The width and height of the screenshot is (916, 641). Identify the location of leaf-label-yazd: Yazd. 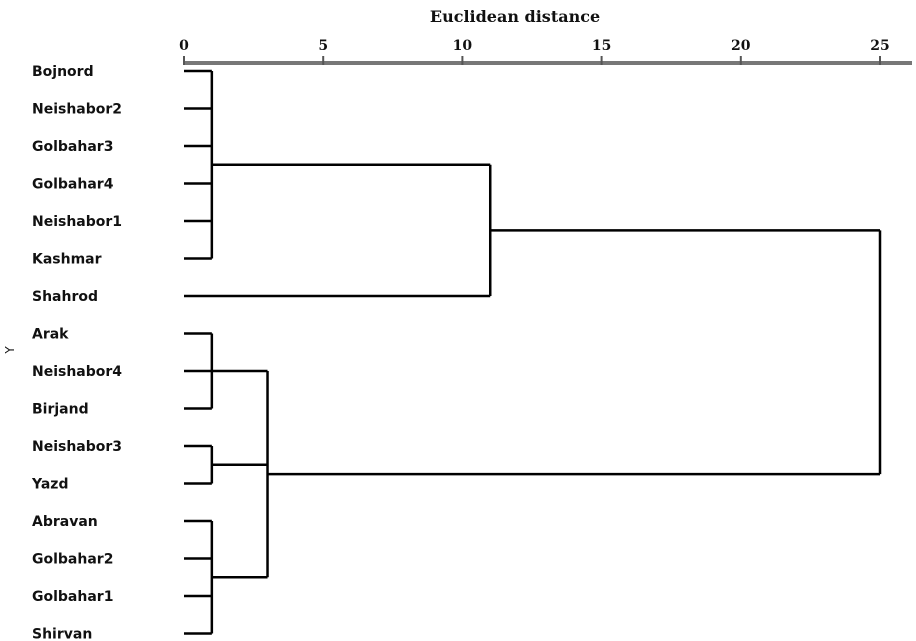
(49, 485).